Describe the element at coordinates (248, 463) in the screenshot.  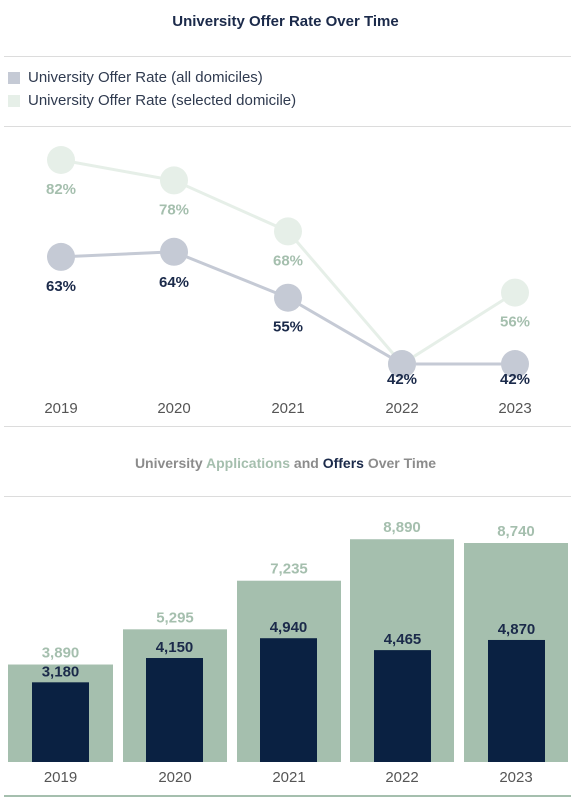
I see `bar-title-applications: Applications` at that location.